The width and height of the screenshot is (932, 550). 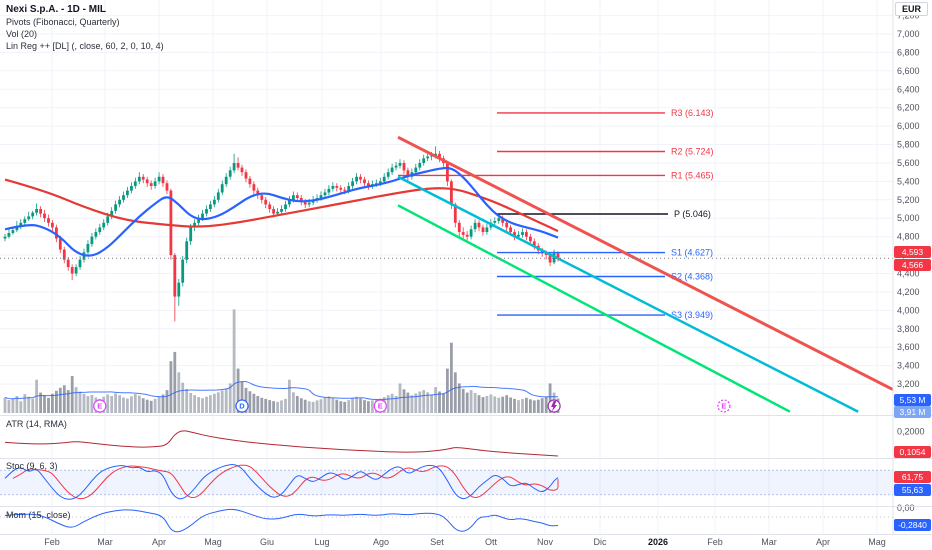 I want to click on pane-title-stoch: Stoc (9, 6, 3), so click(x=32, y=466).